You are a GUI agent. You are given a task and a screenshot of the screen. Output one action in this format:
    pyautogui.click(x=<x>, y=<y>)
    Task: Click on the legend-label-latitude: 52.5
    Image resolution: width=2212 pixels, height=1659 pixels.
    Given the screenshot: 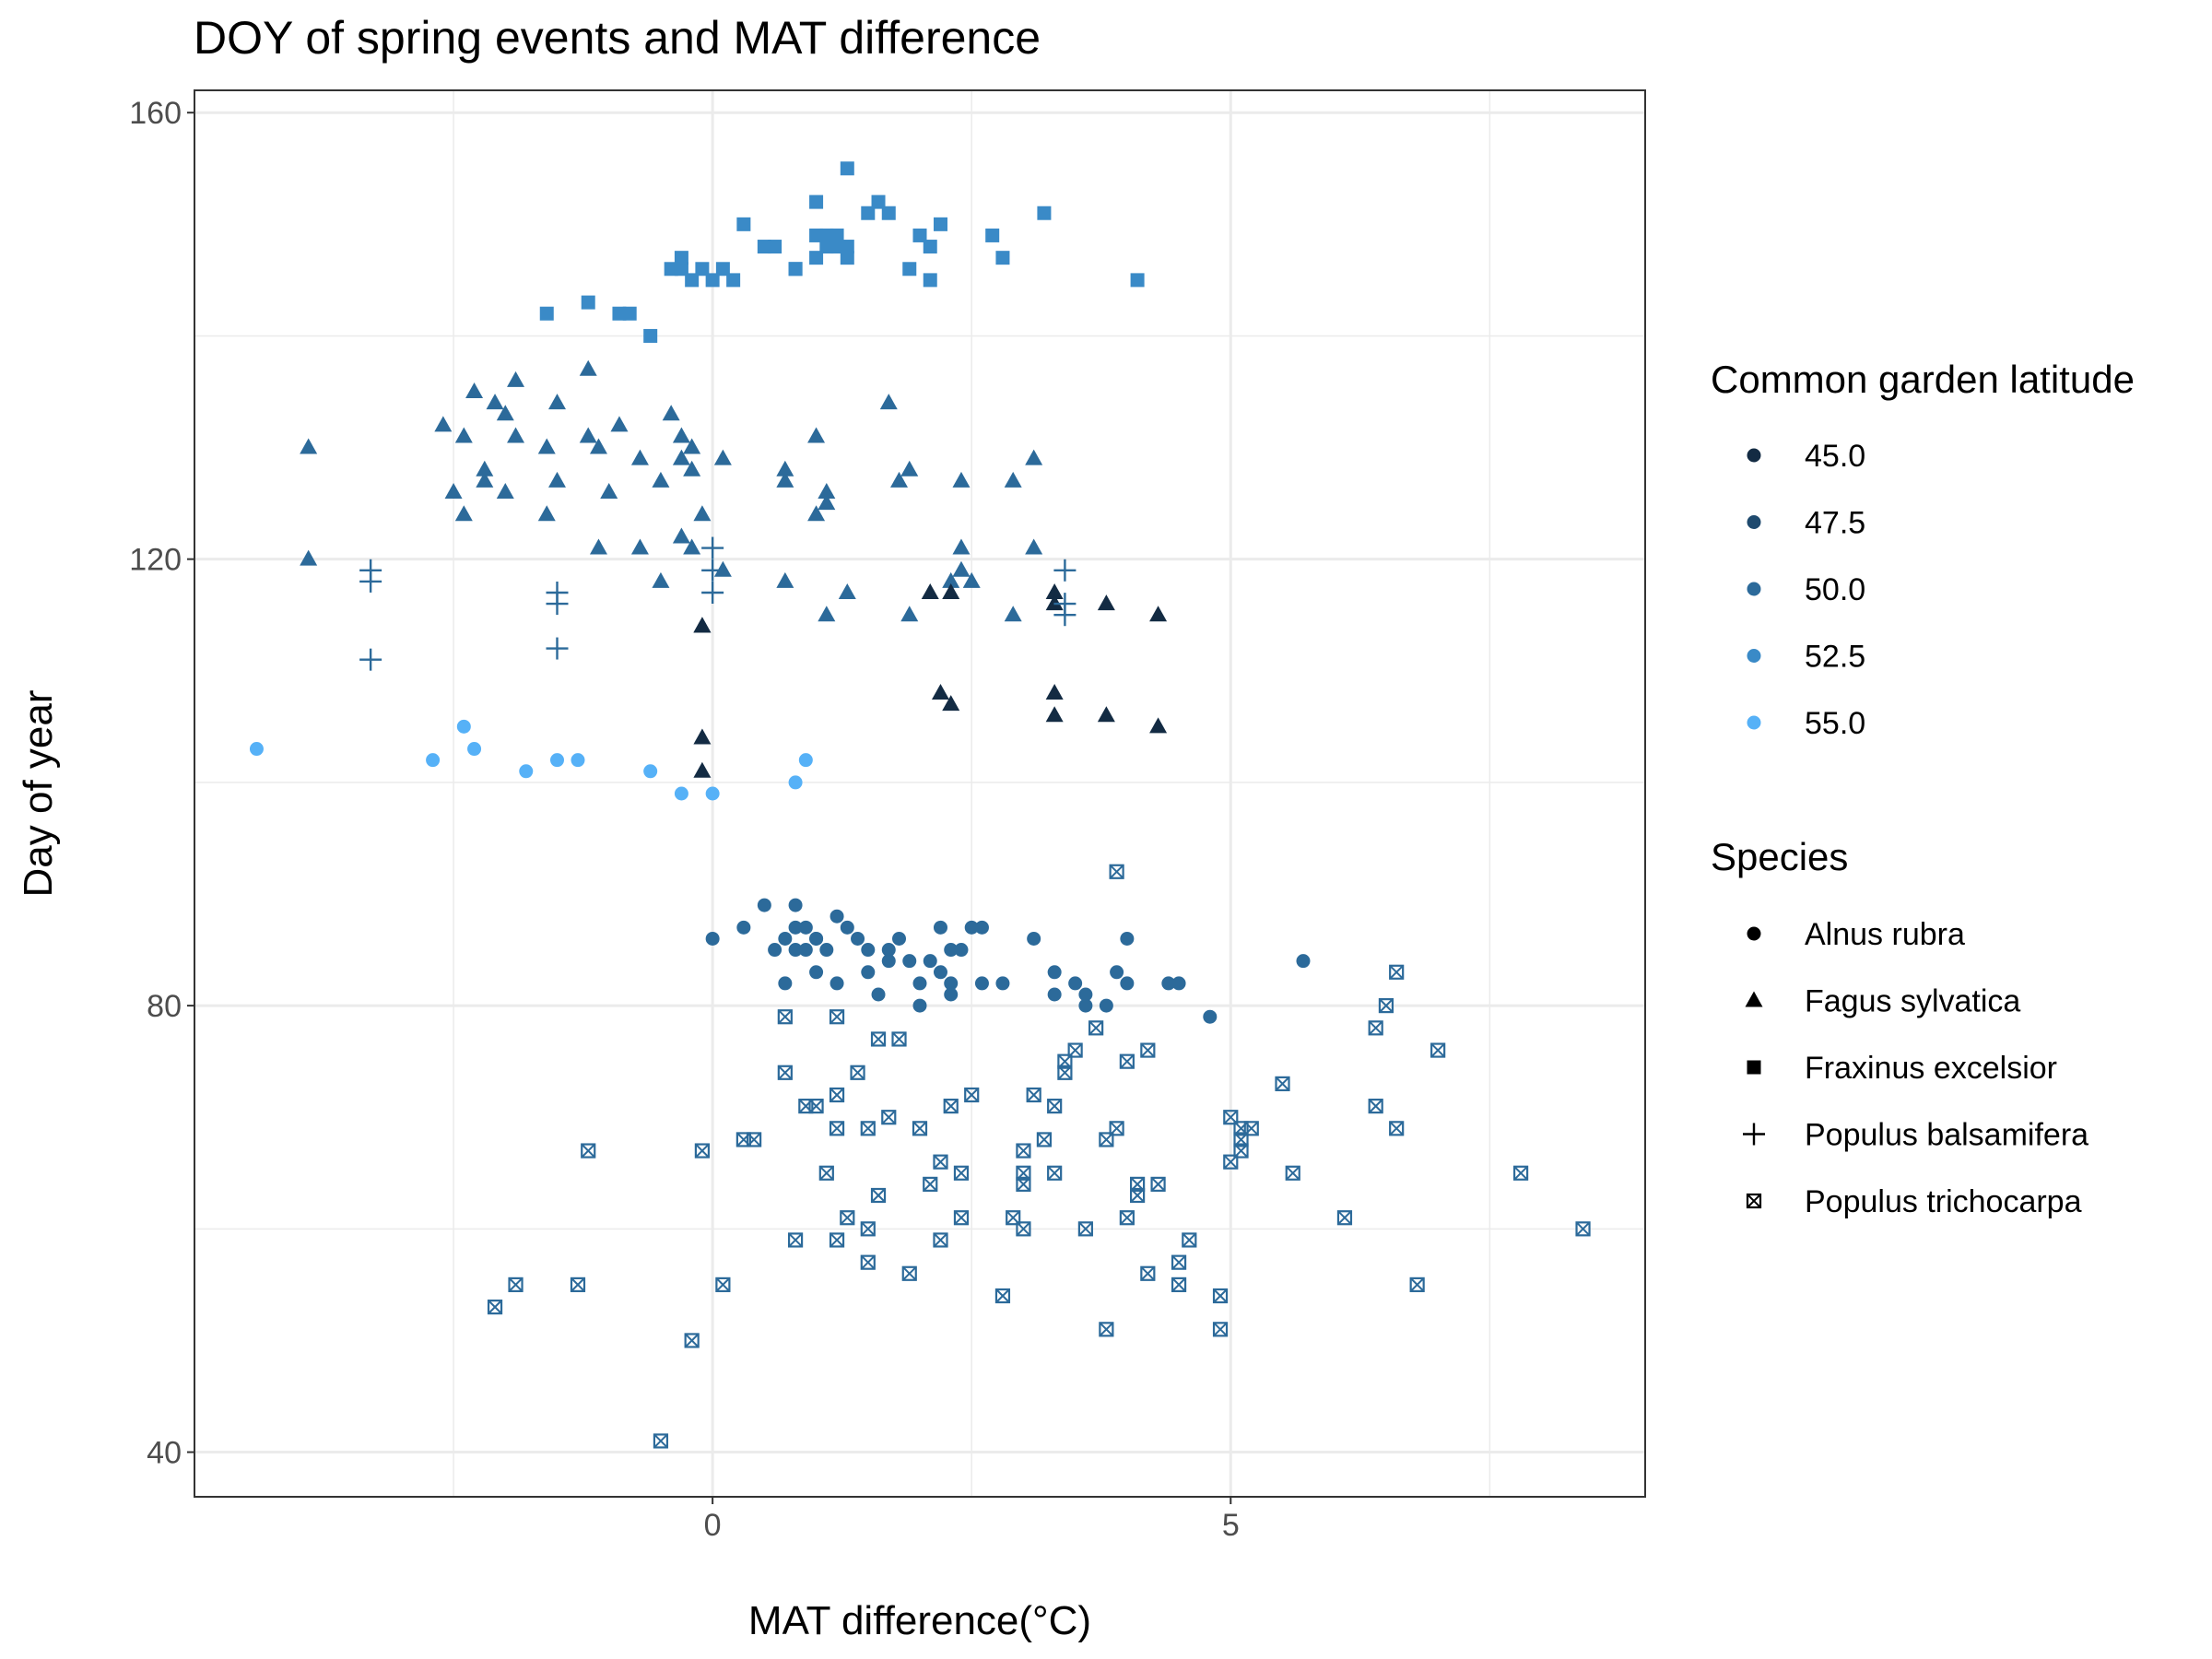 What is the action you would take?
    pyautogui.click(x=1835, y=657)
    